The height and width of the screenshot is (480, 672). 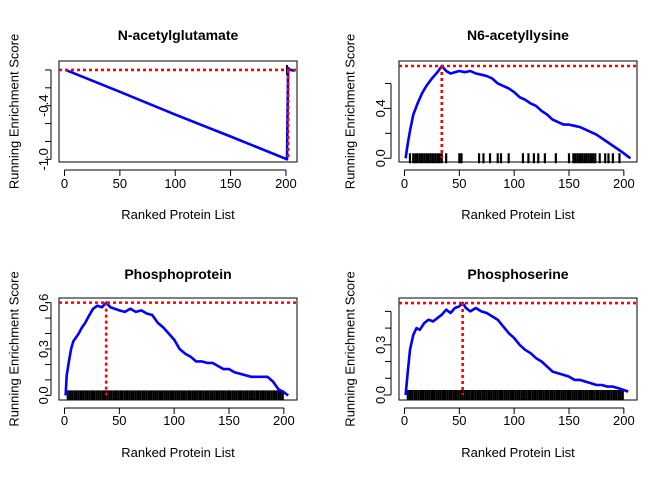 What do you see at coordinates (43, 159) in the screenshot?
I see `y-tick-label: -1.0` at bounding box center [43, 159].